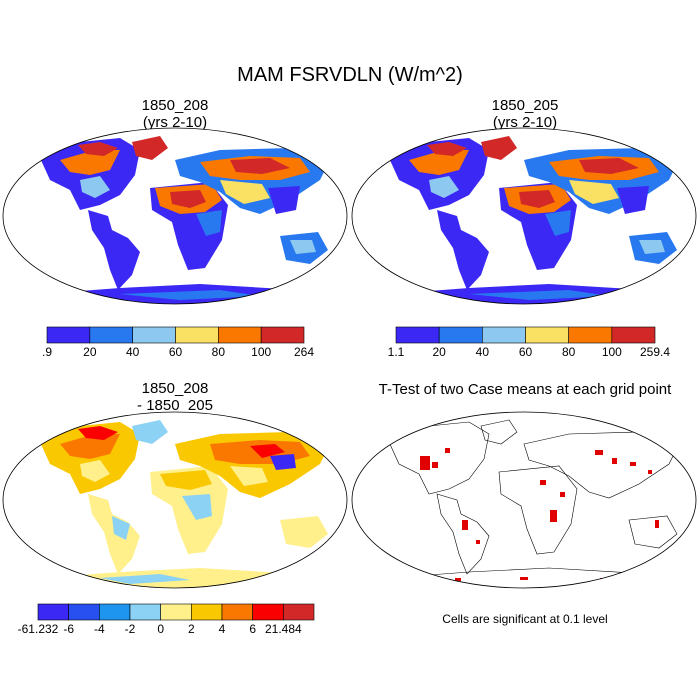 The image size is (700, 700). Describe the element at coordinates (569, 352) in the screenshot. I see `colorbar-2-tick-label: 80` at that location.